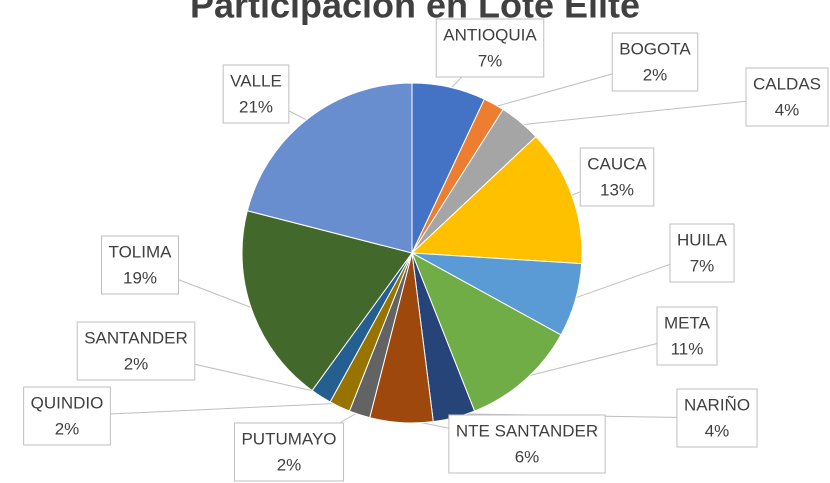  I want to click on data-label: TOLIMA 19%, so click(140, 265).